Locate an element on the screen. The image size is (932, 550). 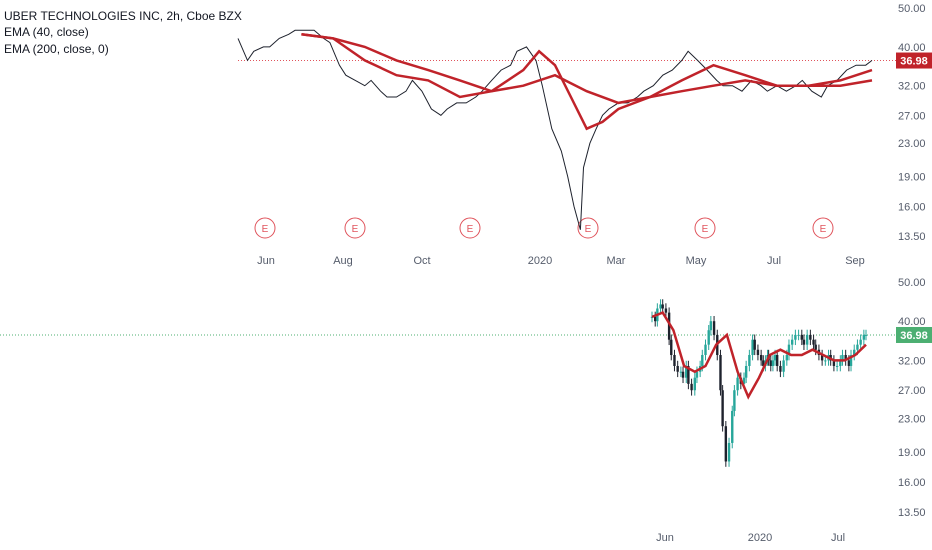
last-price-tag-text-upper: 36.98 is located at coordinates (914, 62).